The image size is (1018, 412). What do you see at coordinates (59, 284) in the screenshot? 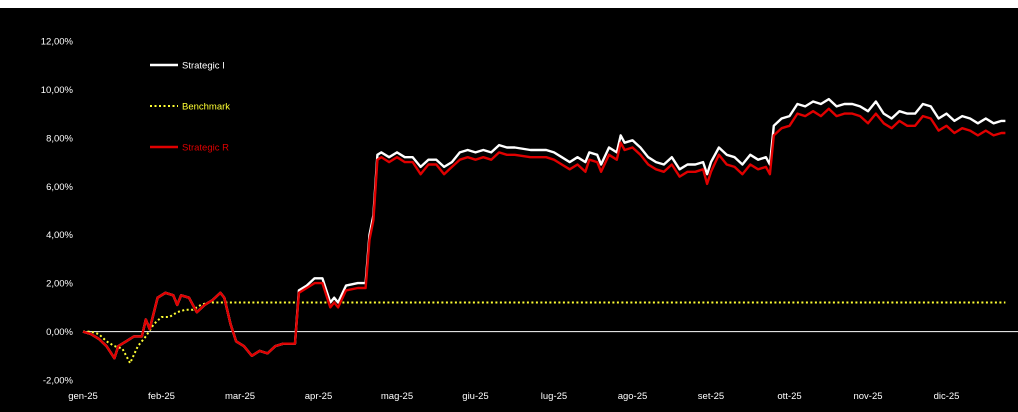
I see `y-tick-label: 2,00%` at bounding box center [59, 284].